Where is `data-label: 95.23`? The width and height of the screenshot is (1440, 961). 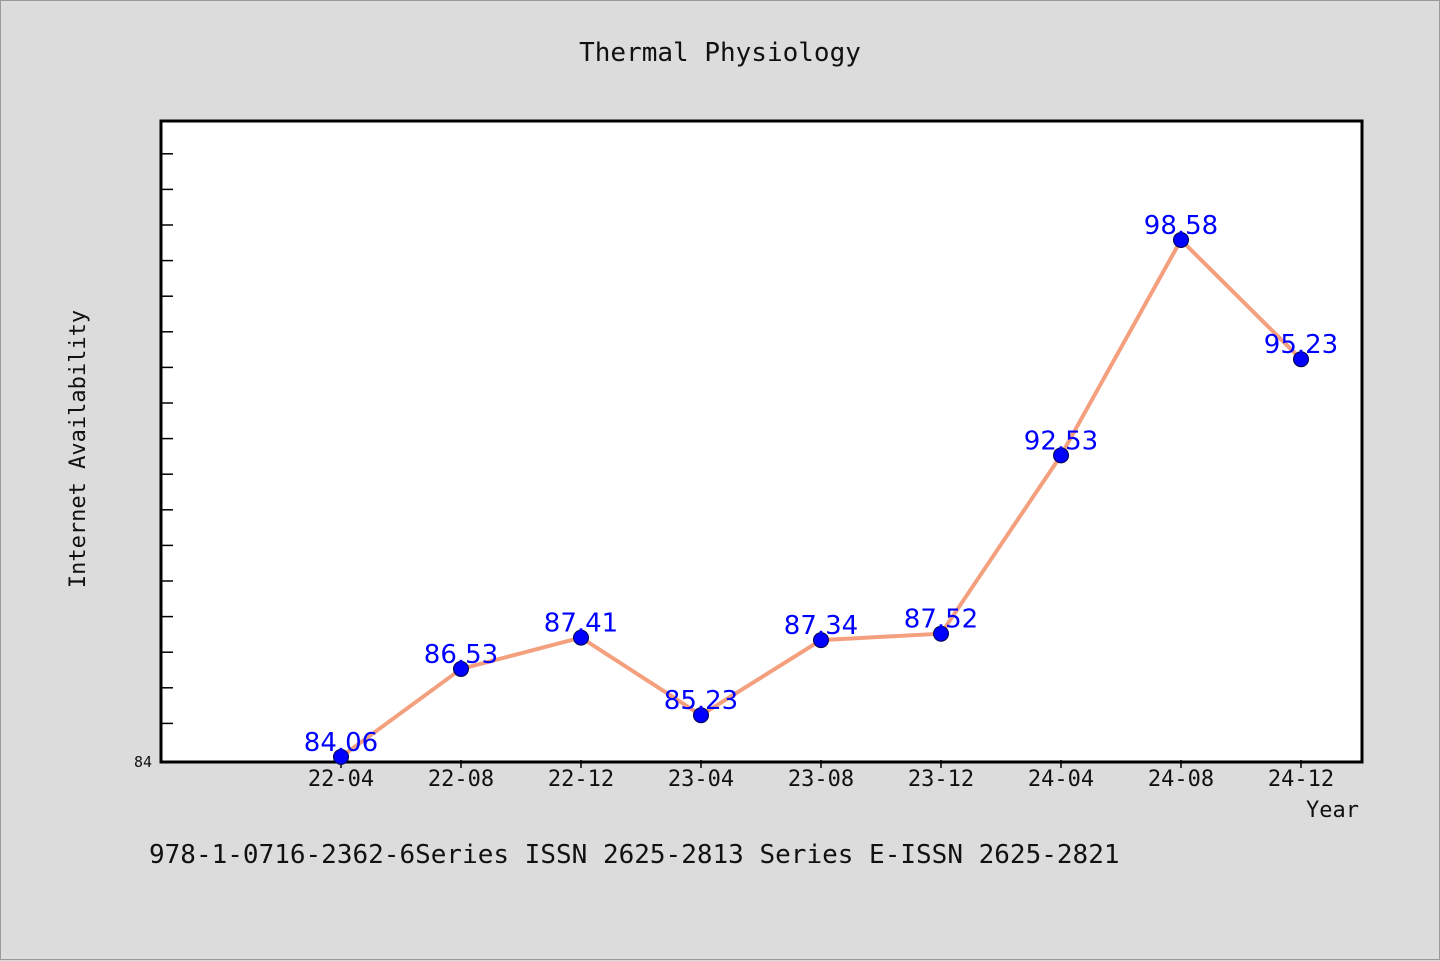
data-label: 95.23 is located at coordinates (1301, 345).